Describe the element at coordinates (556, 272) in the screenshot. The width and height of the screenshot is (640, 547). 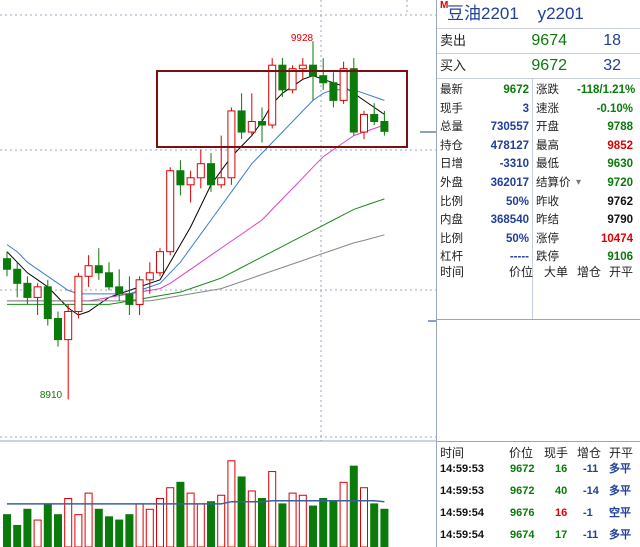
I see `col-size: 大单` at that location.